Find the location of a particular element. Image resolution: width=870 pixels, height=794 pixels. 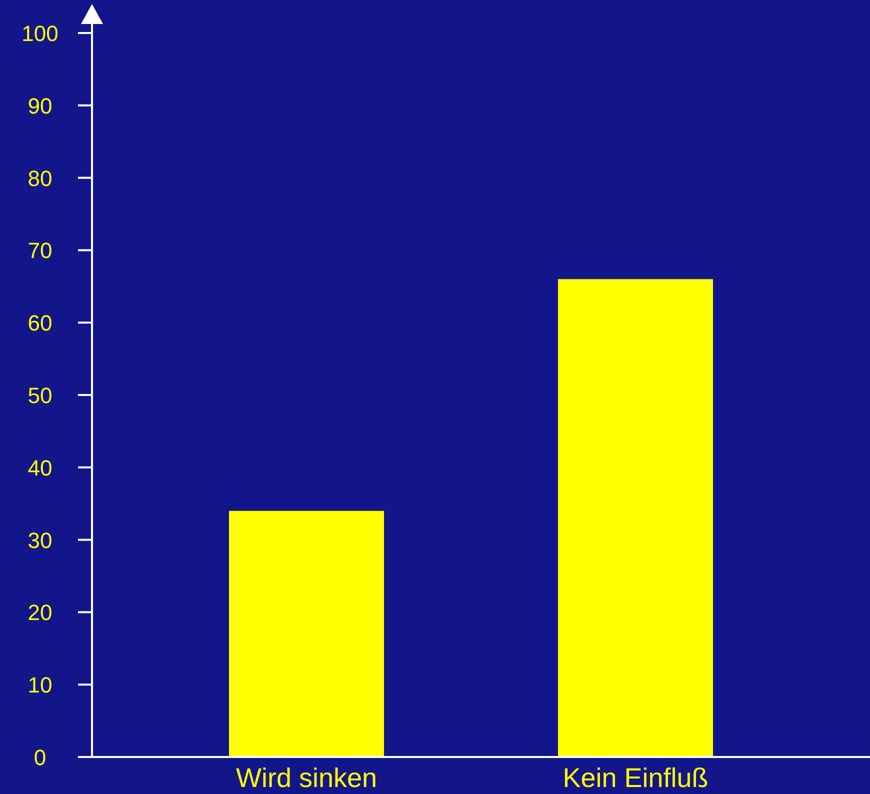

y-tick-label: 80 is located at coordinates (40, 178).